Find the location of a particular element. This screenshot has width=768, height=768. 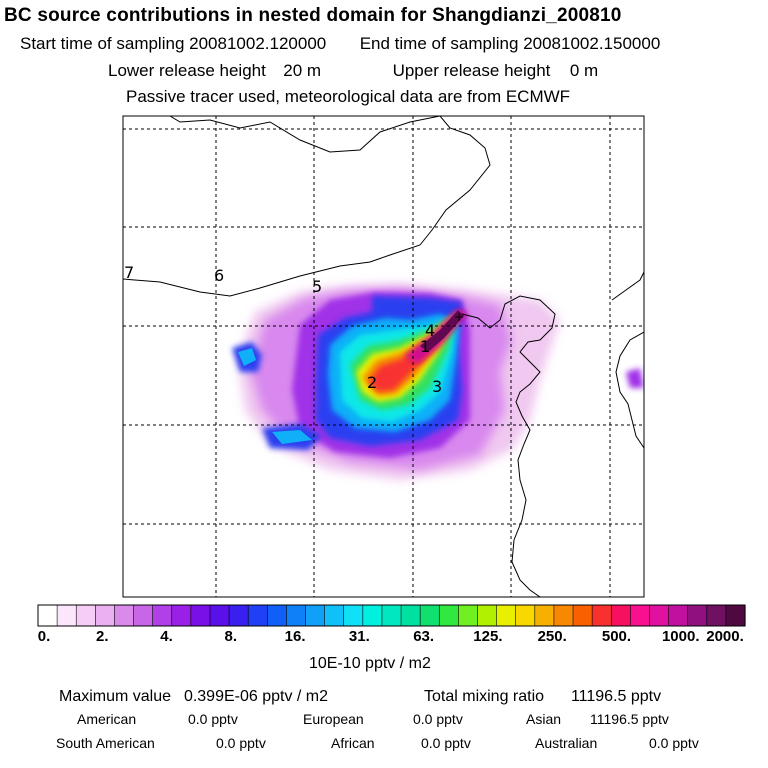

total-mixing-label: Total mixing ratio is located at coordinates (484, 696).